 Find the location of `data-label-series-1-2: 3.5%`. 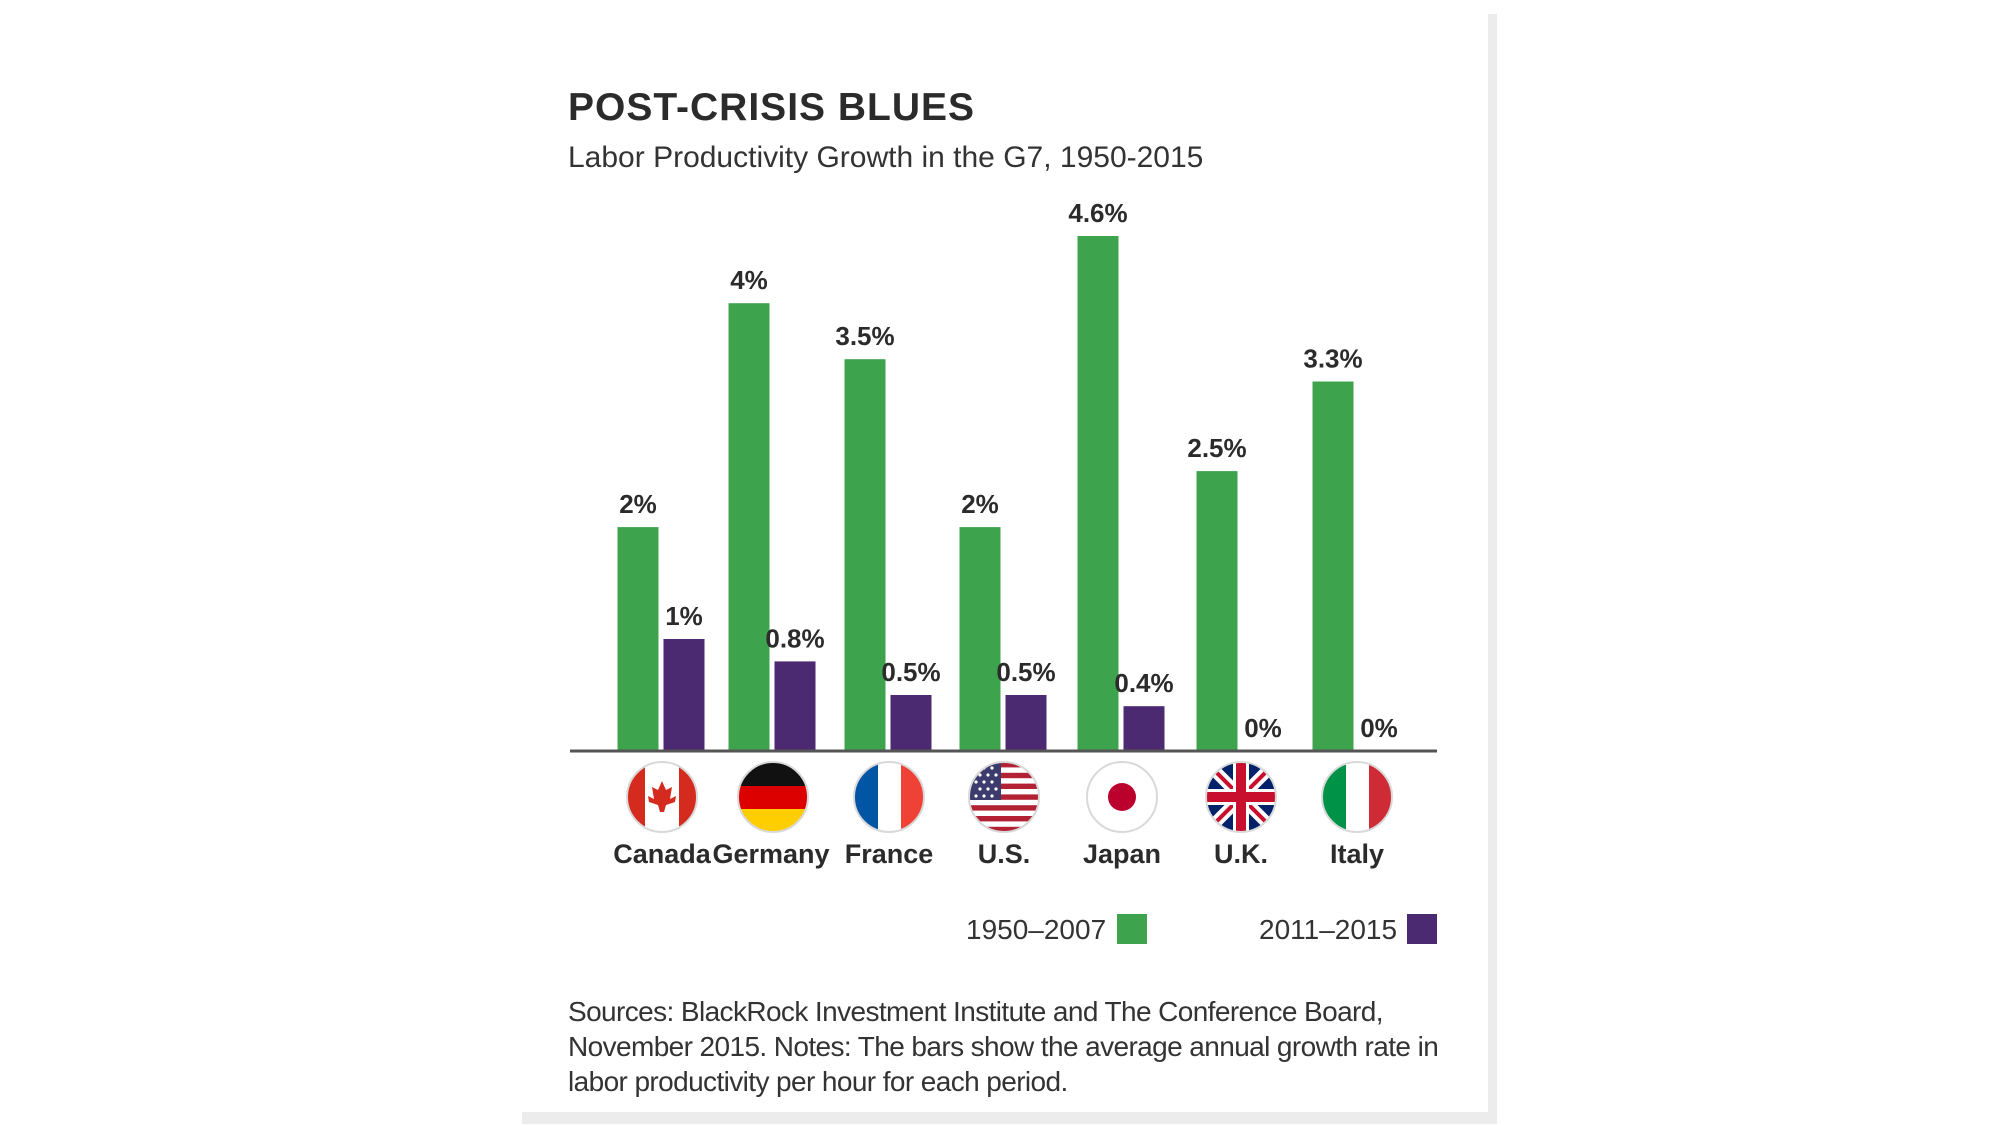

data-label-series-1-2: 3.5% is located at coordinates (864, 336).